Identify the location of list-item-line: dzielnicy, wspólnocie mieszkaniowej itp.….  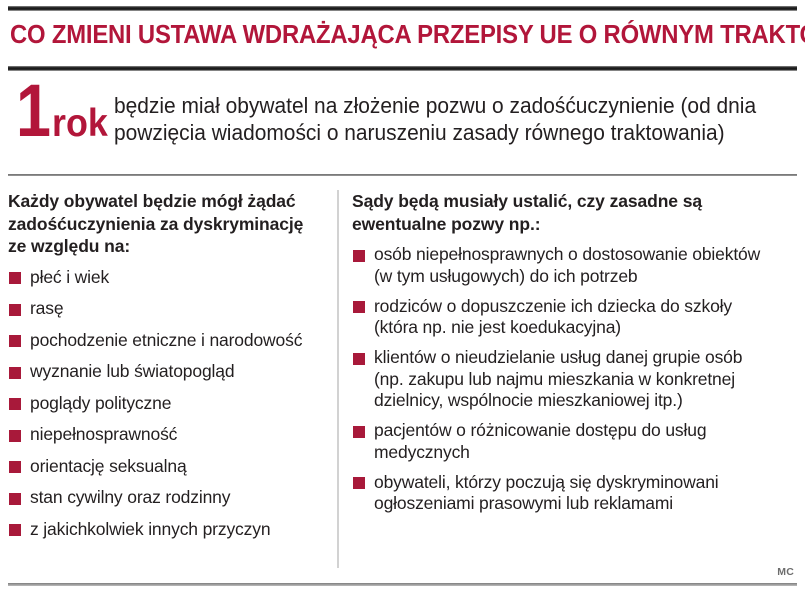
(528, 400).